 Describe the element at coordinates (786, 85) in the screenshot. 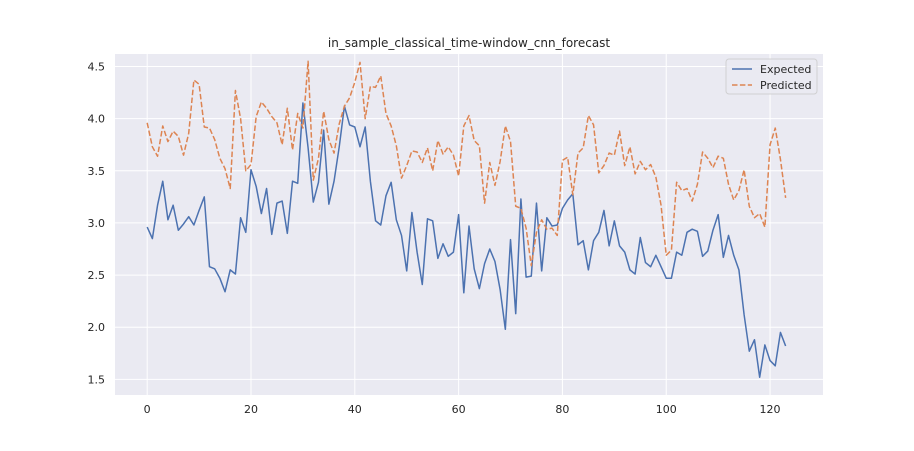

I see `legend-label-predicted: Predicted` at that location.